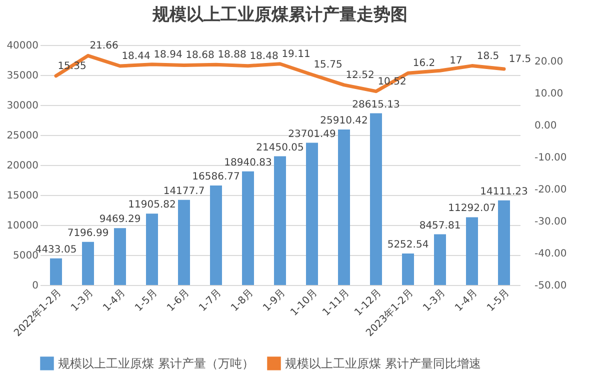 This screenshot has height=380, width=606. Describe the element at coordinates (136, 56) in the screenshot. I see `data-label: 18.44` at that location.